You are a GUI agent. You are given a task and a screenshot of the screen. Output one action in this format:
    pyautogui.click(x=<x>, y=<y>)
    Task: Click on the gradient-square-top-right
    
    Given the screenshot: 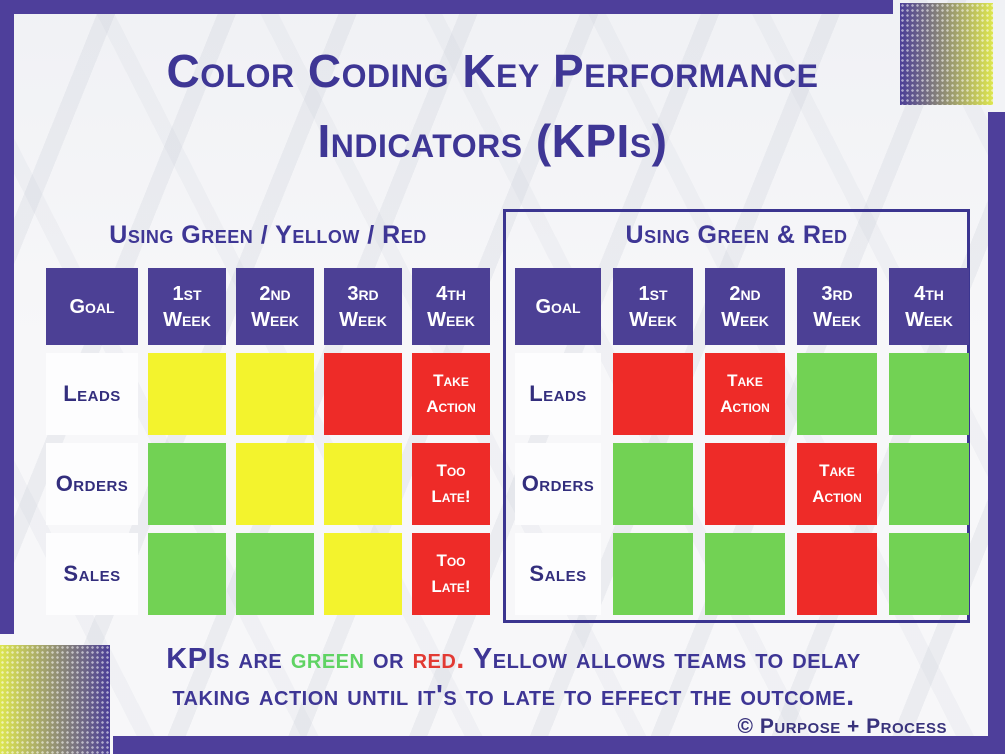 What is the action you would take?
    pyautogui.click(x=946, y=54)
    